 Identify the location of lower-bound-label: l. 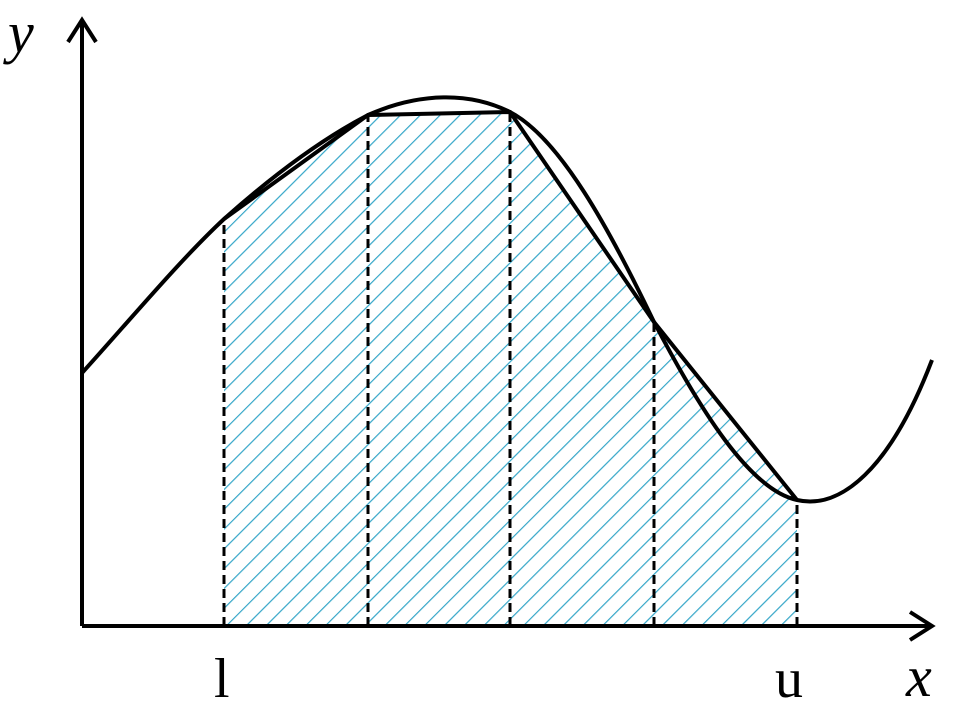
(222, 678).